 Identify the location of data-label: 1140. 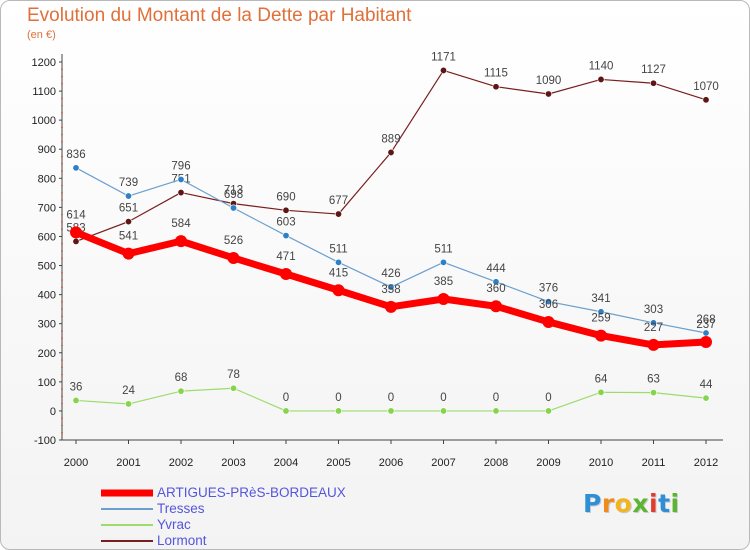
(601, 66).